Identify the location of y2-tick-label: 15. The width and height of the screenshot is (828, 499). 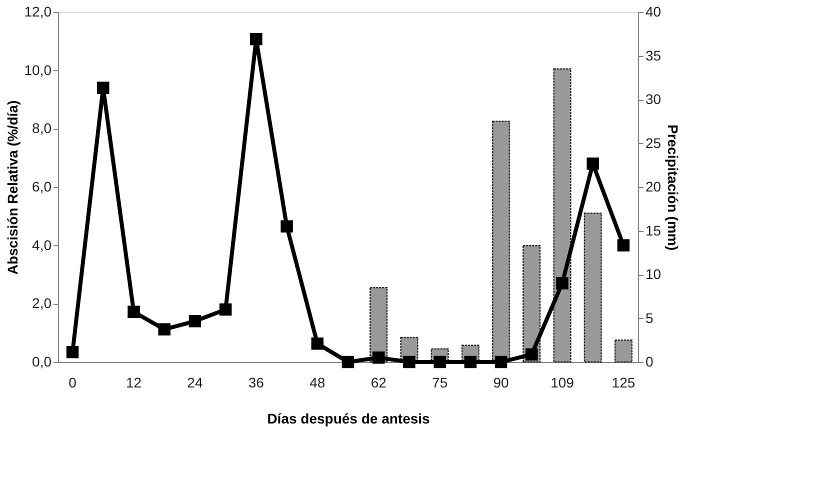
(654, 230).